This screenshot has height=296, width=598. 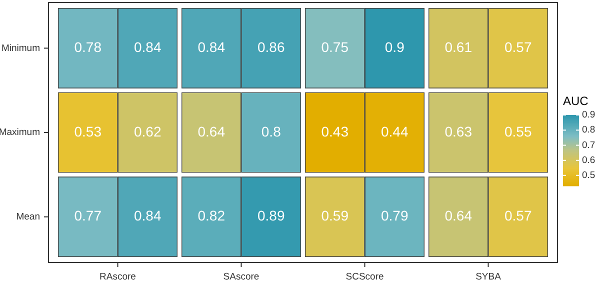 I want to click on data-label: 0.75, so click(x=335, y=47).